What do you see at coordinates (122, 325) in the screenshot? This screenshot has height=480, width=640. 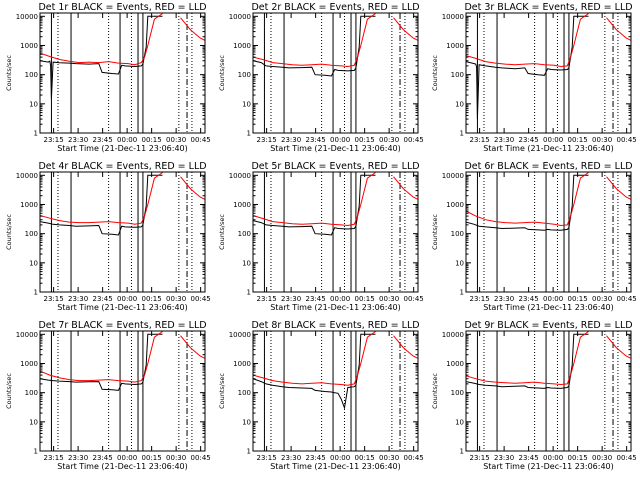 I see `panel-title: Det 7r BLACK = Events, RED = LLD` at bounding box center [122, 325].